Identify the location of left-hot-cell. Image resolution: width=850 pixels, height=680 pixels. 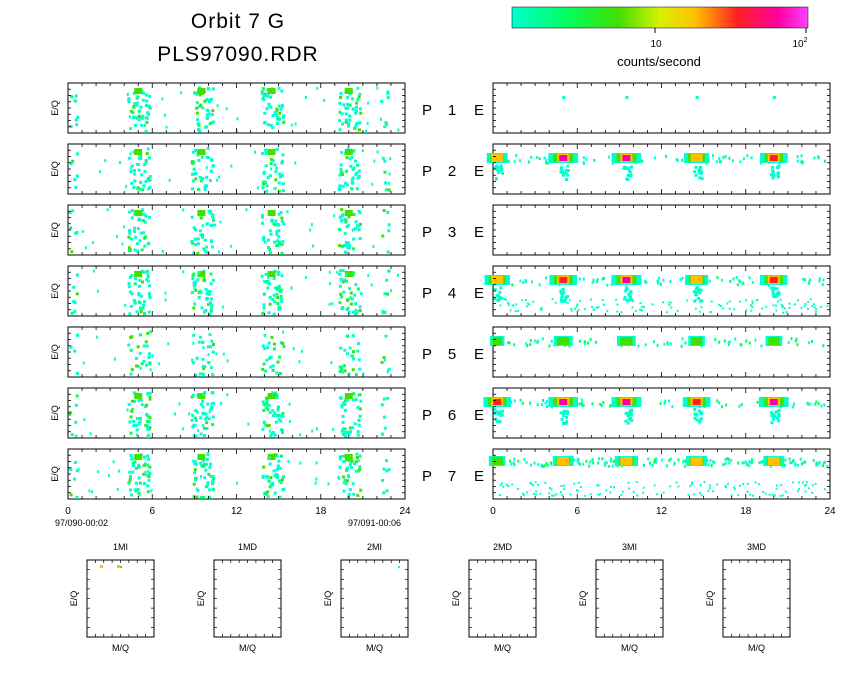
(348, 91).